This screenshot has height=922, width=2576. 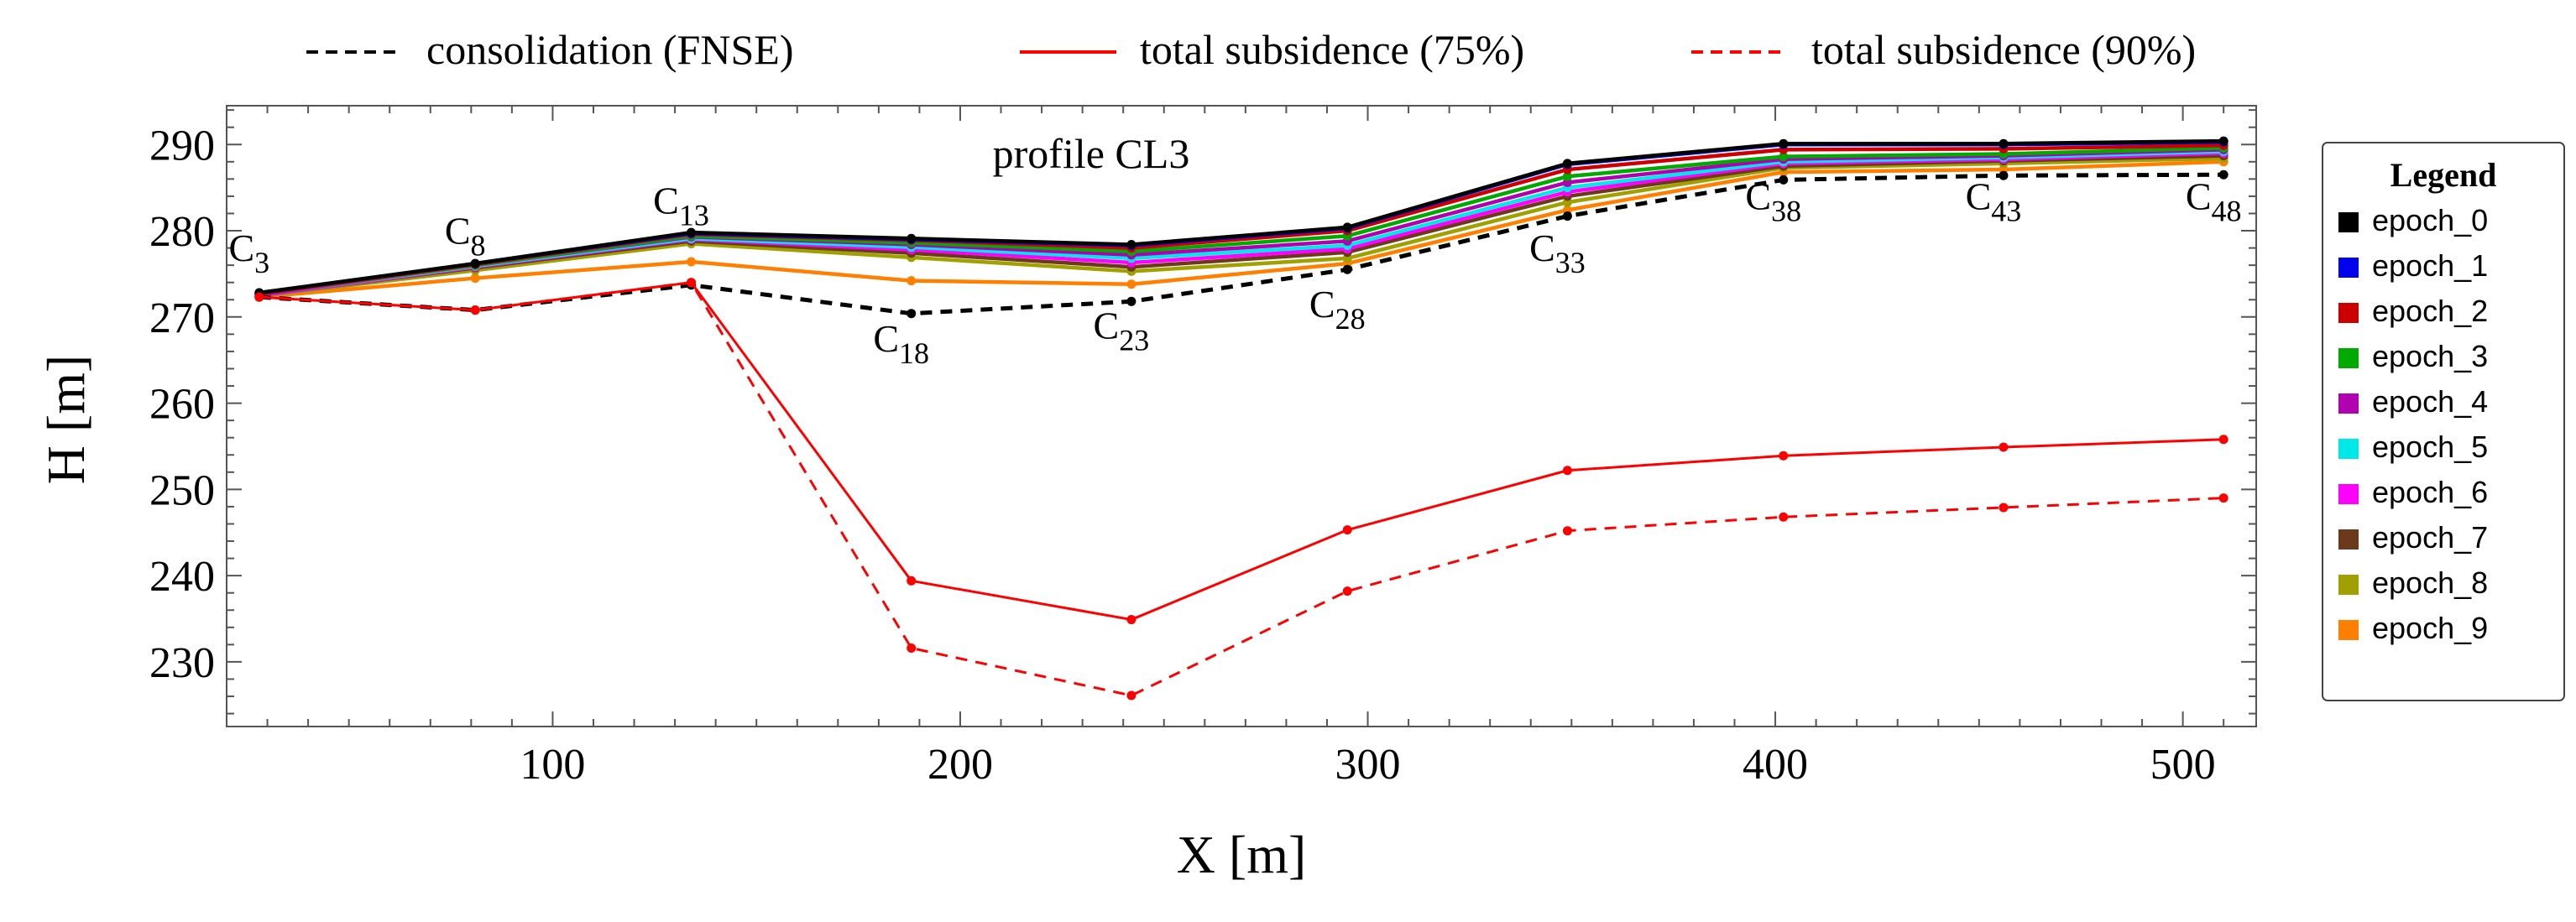 What do you see at coordinates (182, 145) in the screenshot?
I see `y-tick-label: 290` at bounding box center [182, 145].